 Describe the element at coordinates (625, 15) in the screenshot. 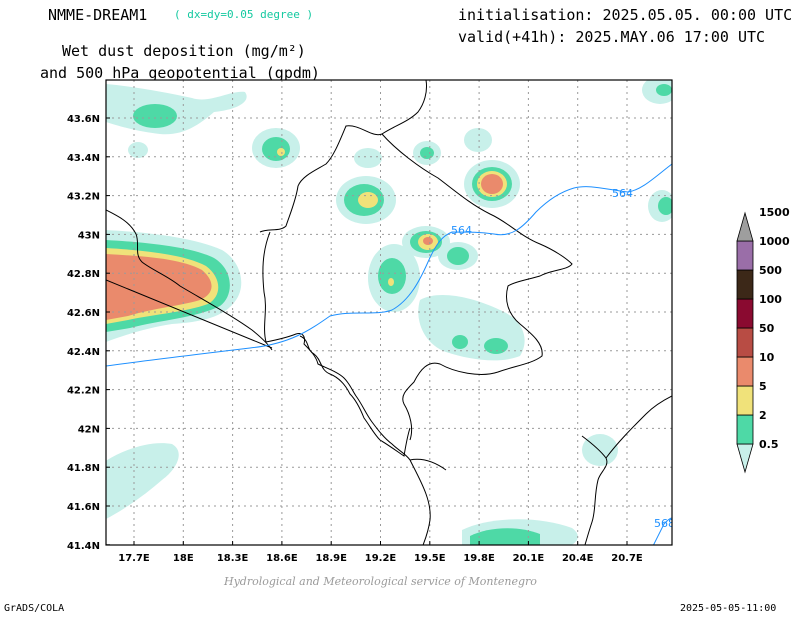

I see `initialisation-time: initialisation: 2025.05.05. 00:00 UTC` at that location.